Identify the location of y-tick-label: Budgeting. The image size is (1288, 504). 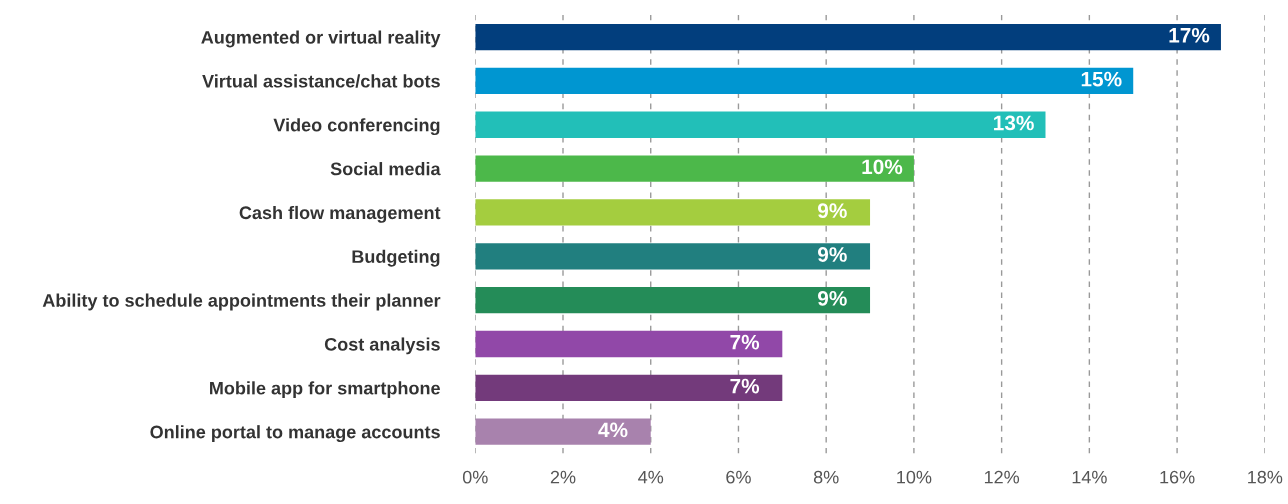
(396, 258).